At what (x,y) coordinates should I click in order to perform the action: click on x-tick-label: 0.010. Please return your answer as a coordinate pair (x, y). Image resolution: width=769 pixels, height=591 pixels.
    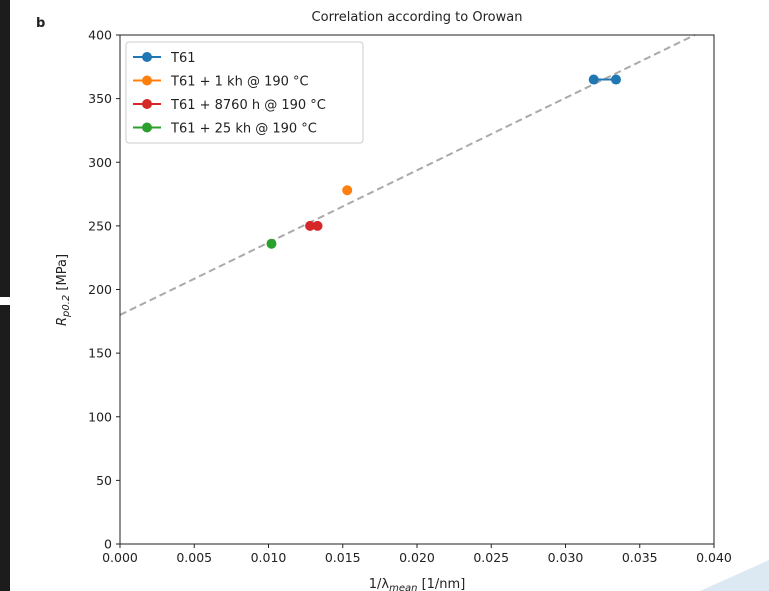
    Looking at the image, I should click on (269, 557).